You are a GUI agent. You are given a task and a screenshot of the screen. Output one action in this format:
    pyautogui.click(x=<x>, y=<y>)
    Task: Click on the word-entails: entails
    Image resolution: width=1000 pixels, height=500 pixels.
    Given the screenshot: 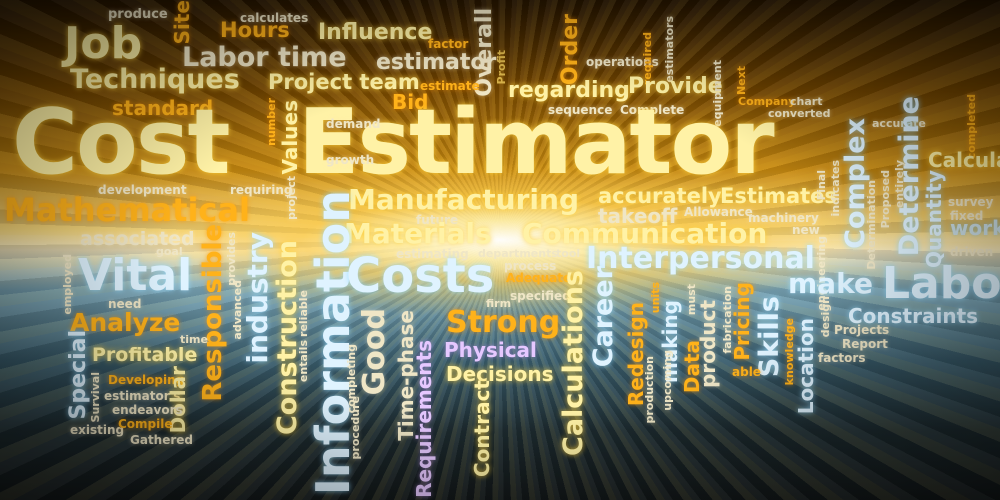 What is the action you would take?
    pyautogui.click(x=303, y=361)
    